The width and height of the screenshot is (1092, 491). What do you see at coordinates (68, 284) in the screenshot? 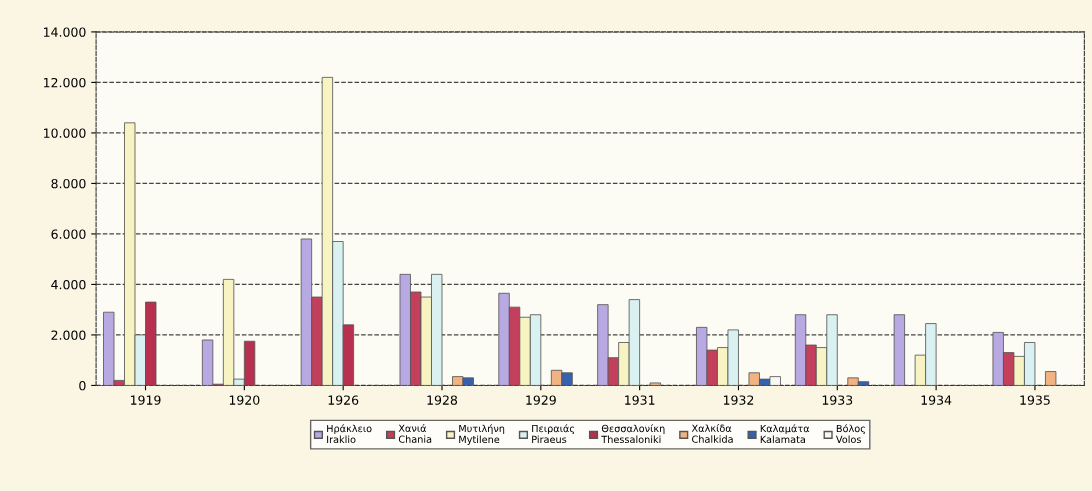
I see `y-tick-label: 4.000` at bounding box center [68, 284].